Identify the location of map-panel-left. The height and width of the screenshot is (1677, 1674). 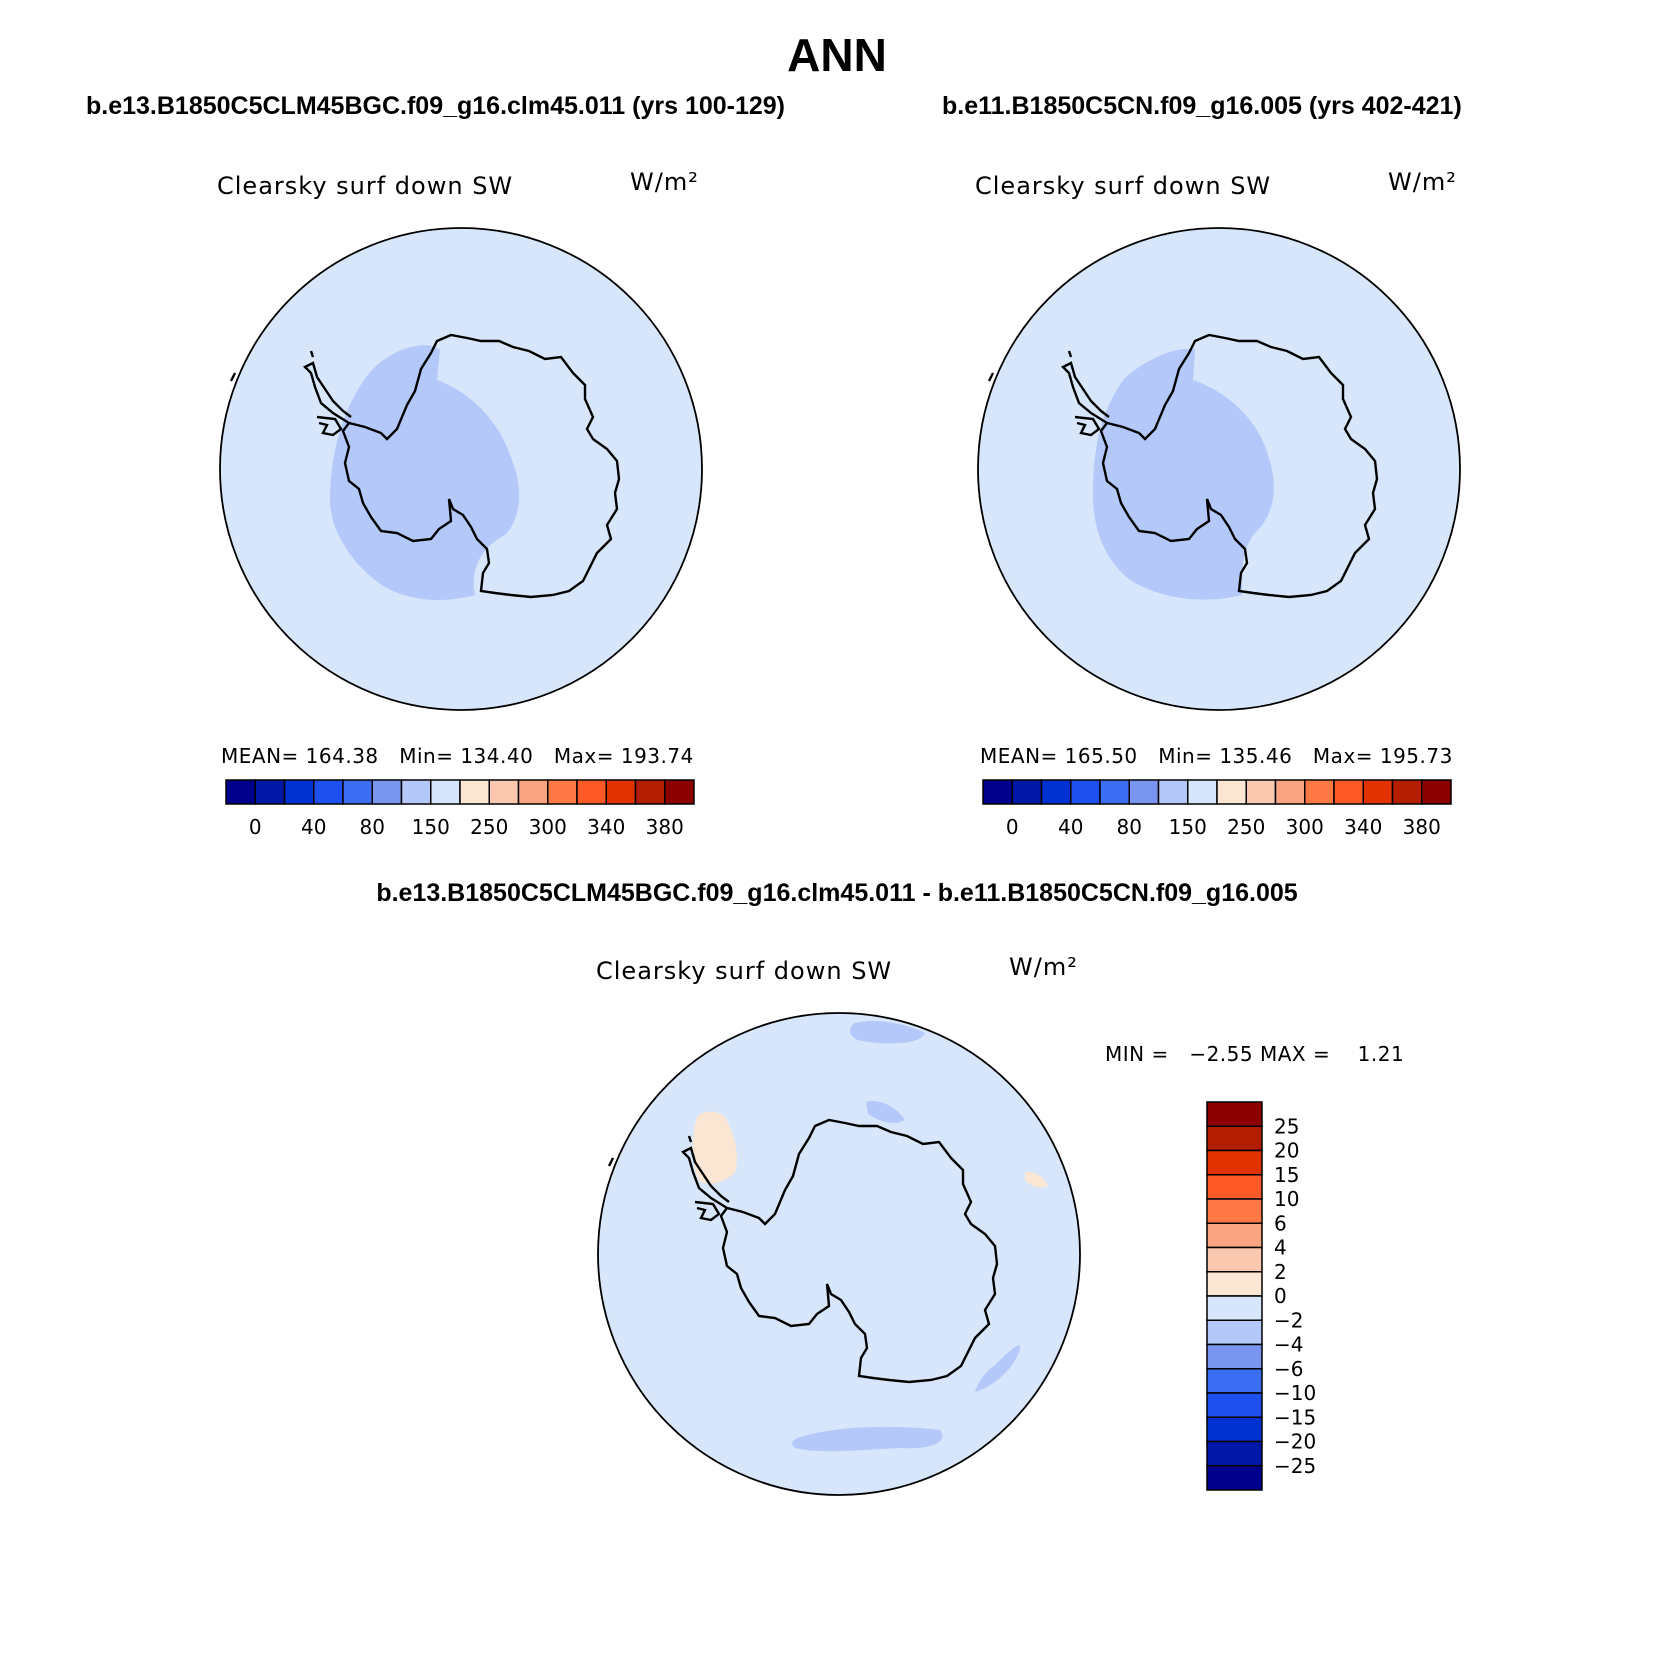
(461, 469).